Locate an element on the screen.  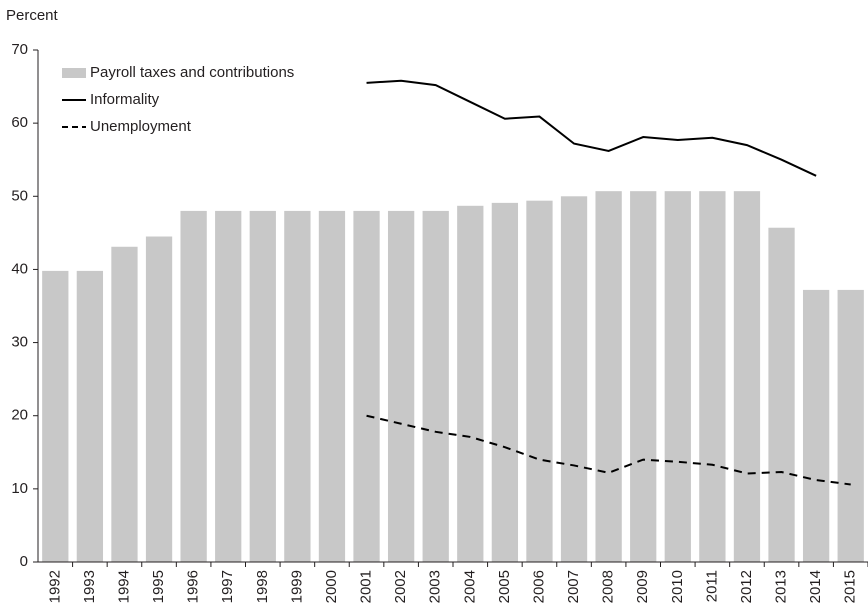
y-tick-label: 70 is located at coordinates (19, 49).